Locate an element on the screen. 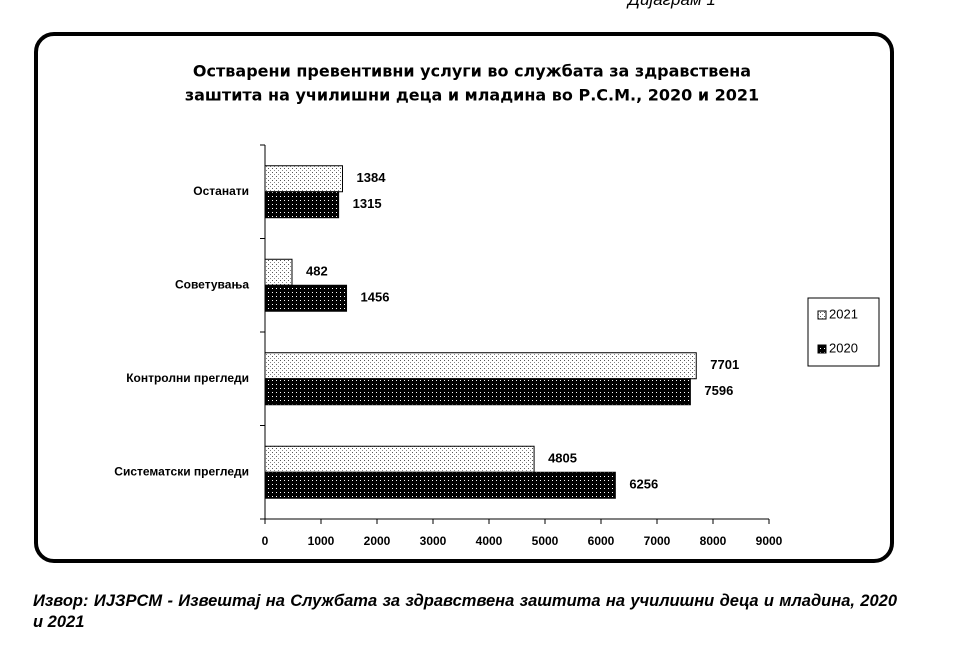 Image resolution: width=976 pixels, height=653 pixels. value-label: 1315 is located at coordinates (367, 203).